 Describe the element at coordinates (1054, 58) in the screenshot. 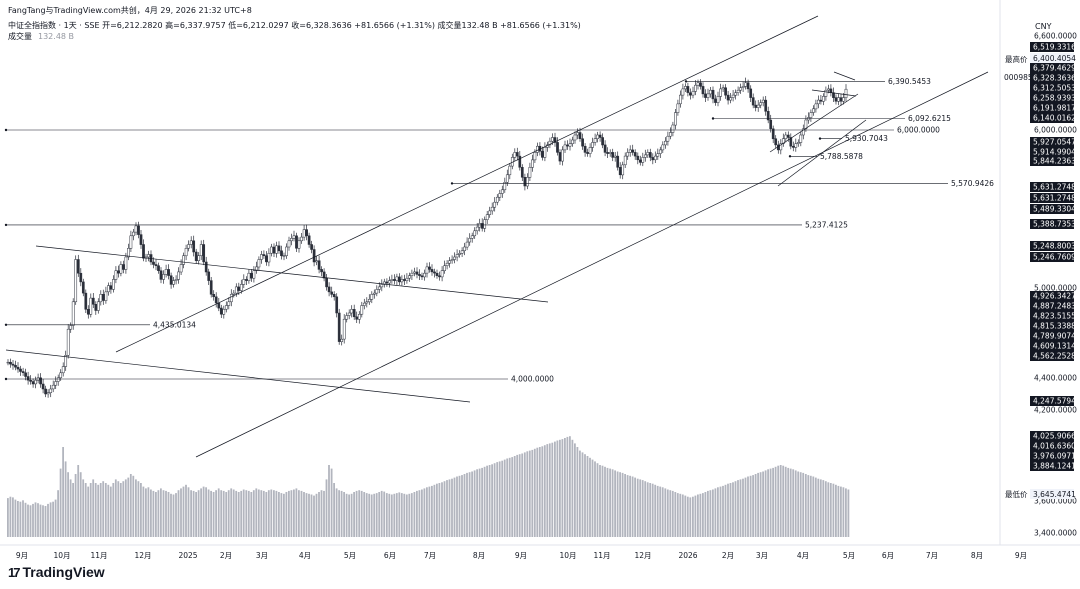

I see `high-price-value: 6,400.4054` at that location.